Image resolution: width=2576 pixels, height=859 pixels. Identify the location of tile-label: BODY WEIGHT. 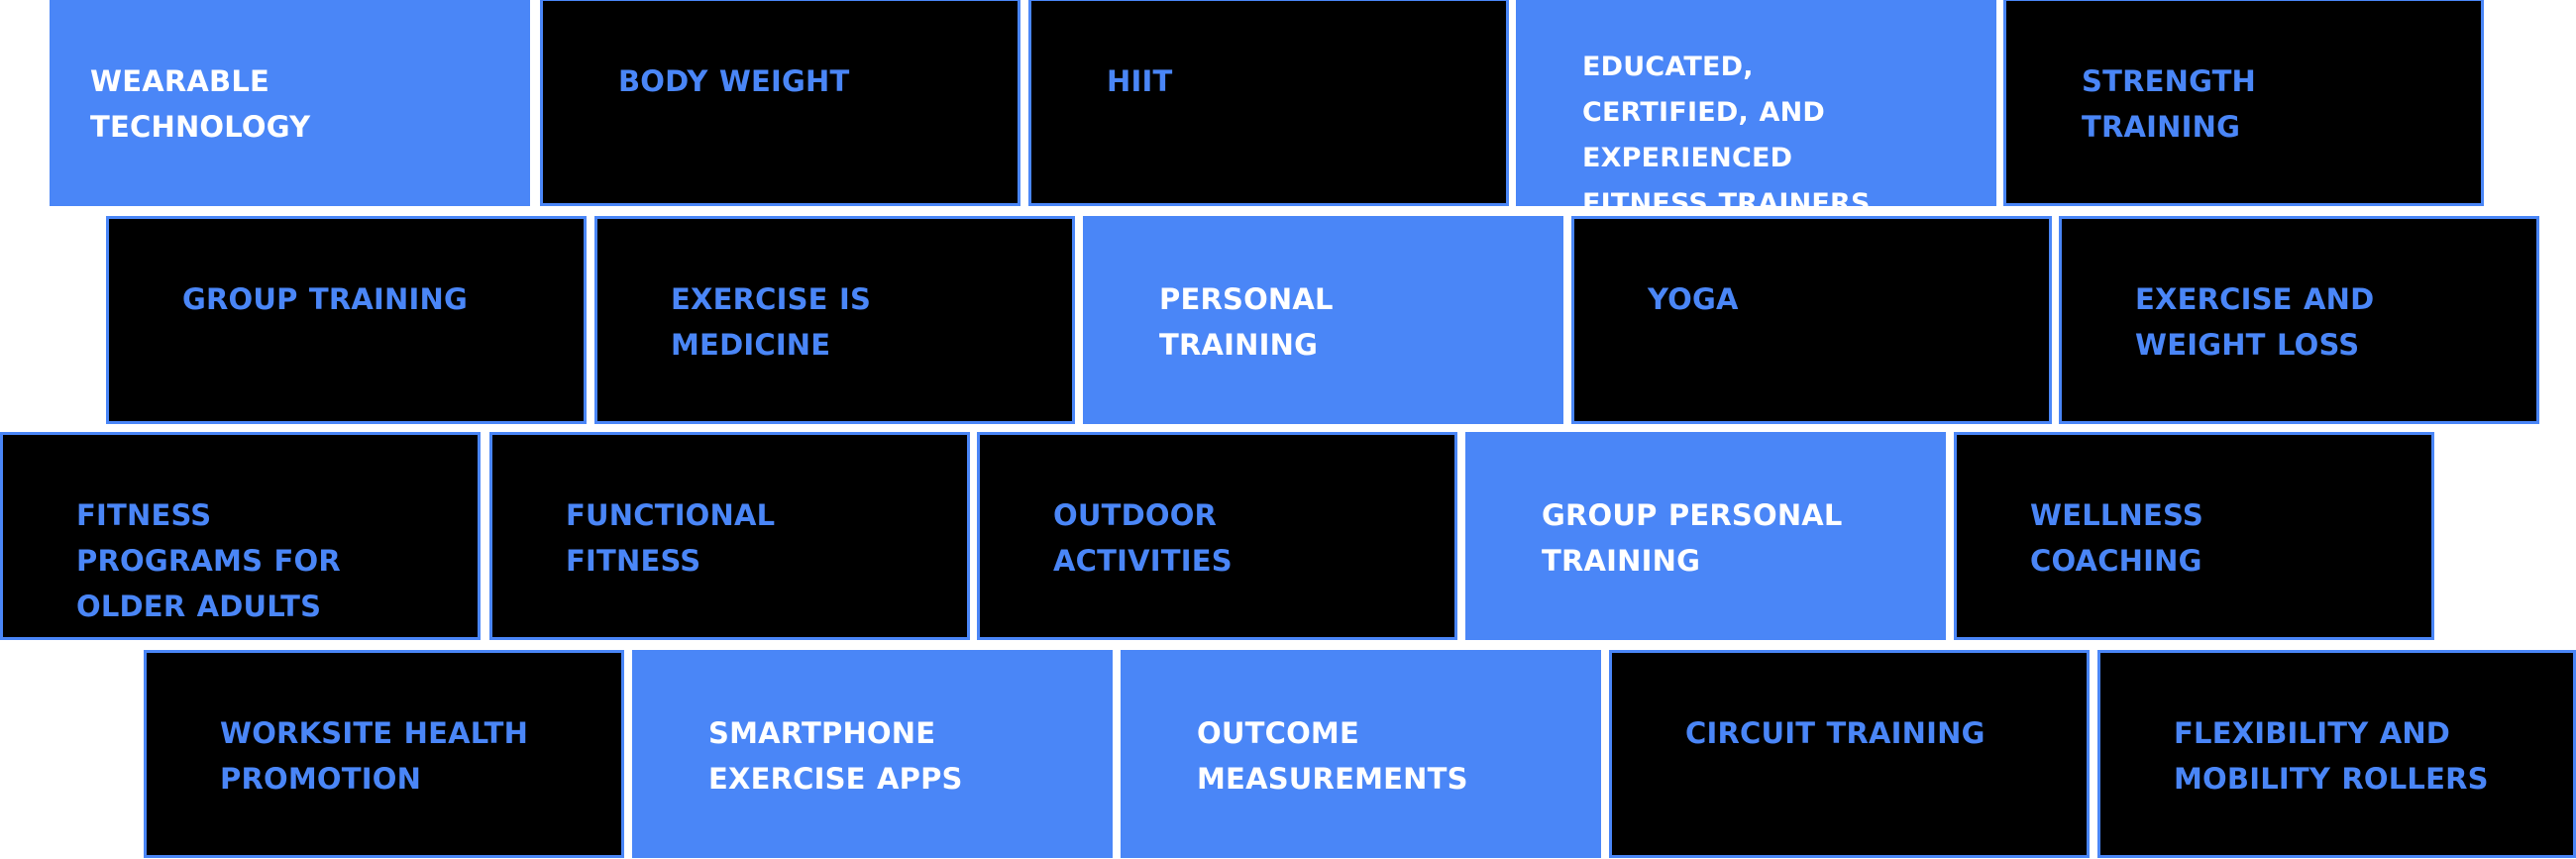
(734, 81).